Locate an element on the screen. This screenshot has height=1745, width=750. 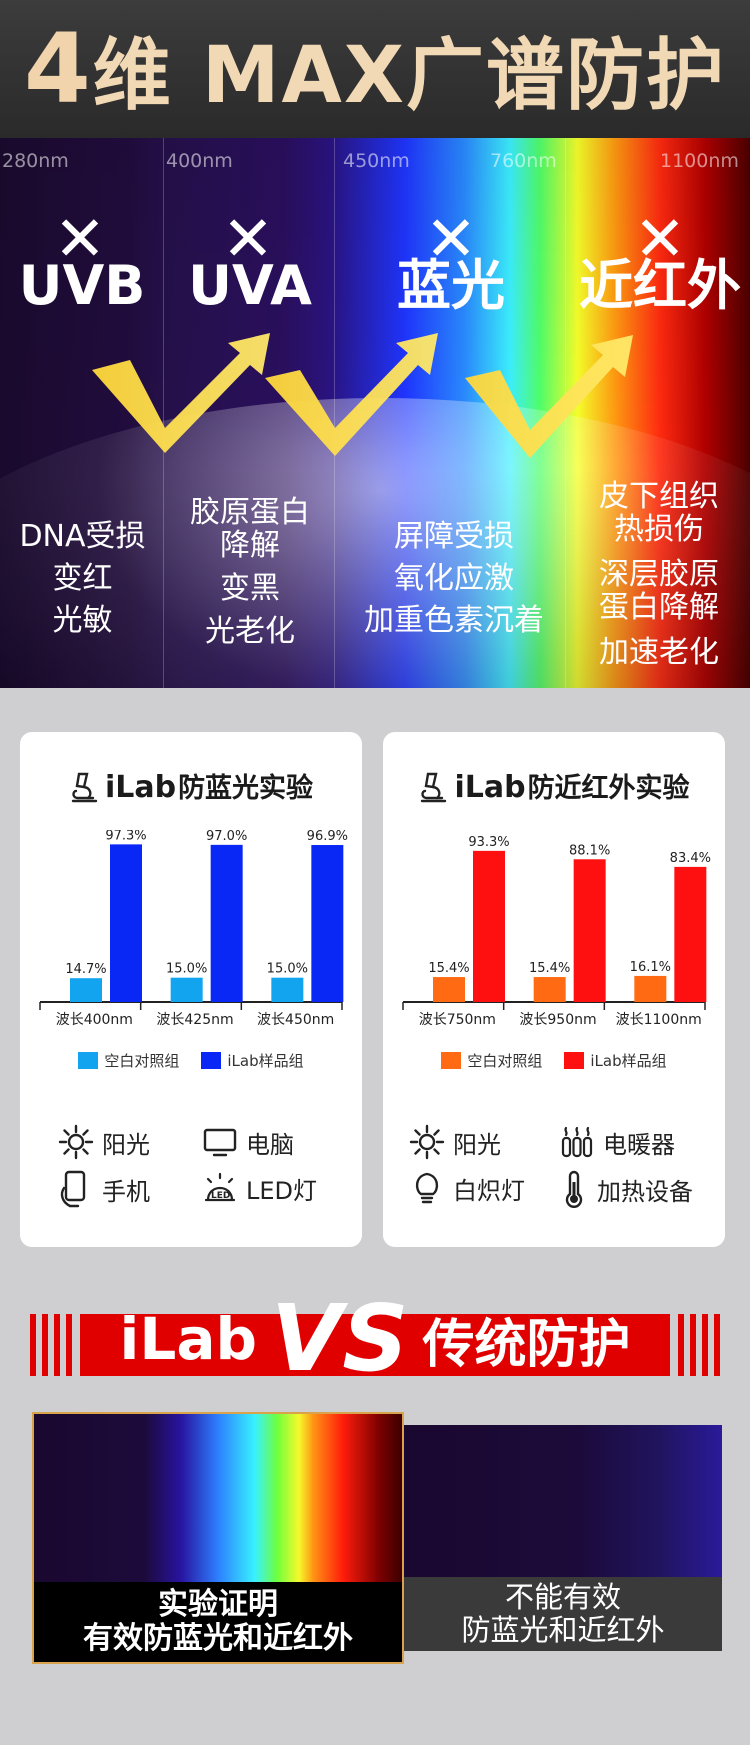
card-title: iLab防近红外实验 is located at coordinates (554, 785).